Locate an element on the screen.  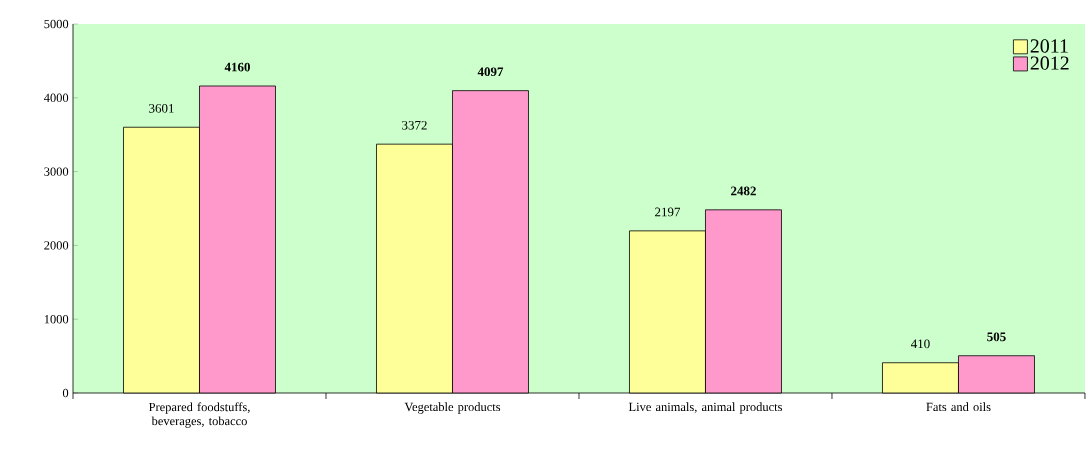
y-tick-label: 0 is located at coordinates (65, 393).